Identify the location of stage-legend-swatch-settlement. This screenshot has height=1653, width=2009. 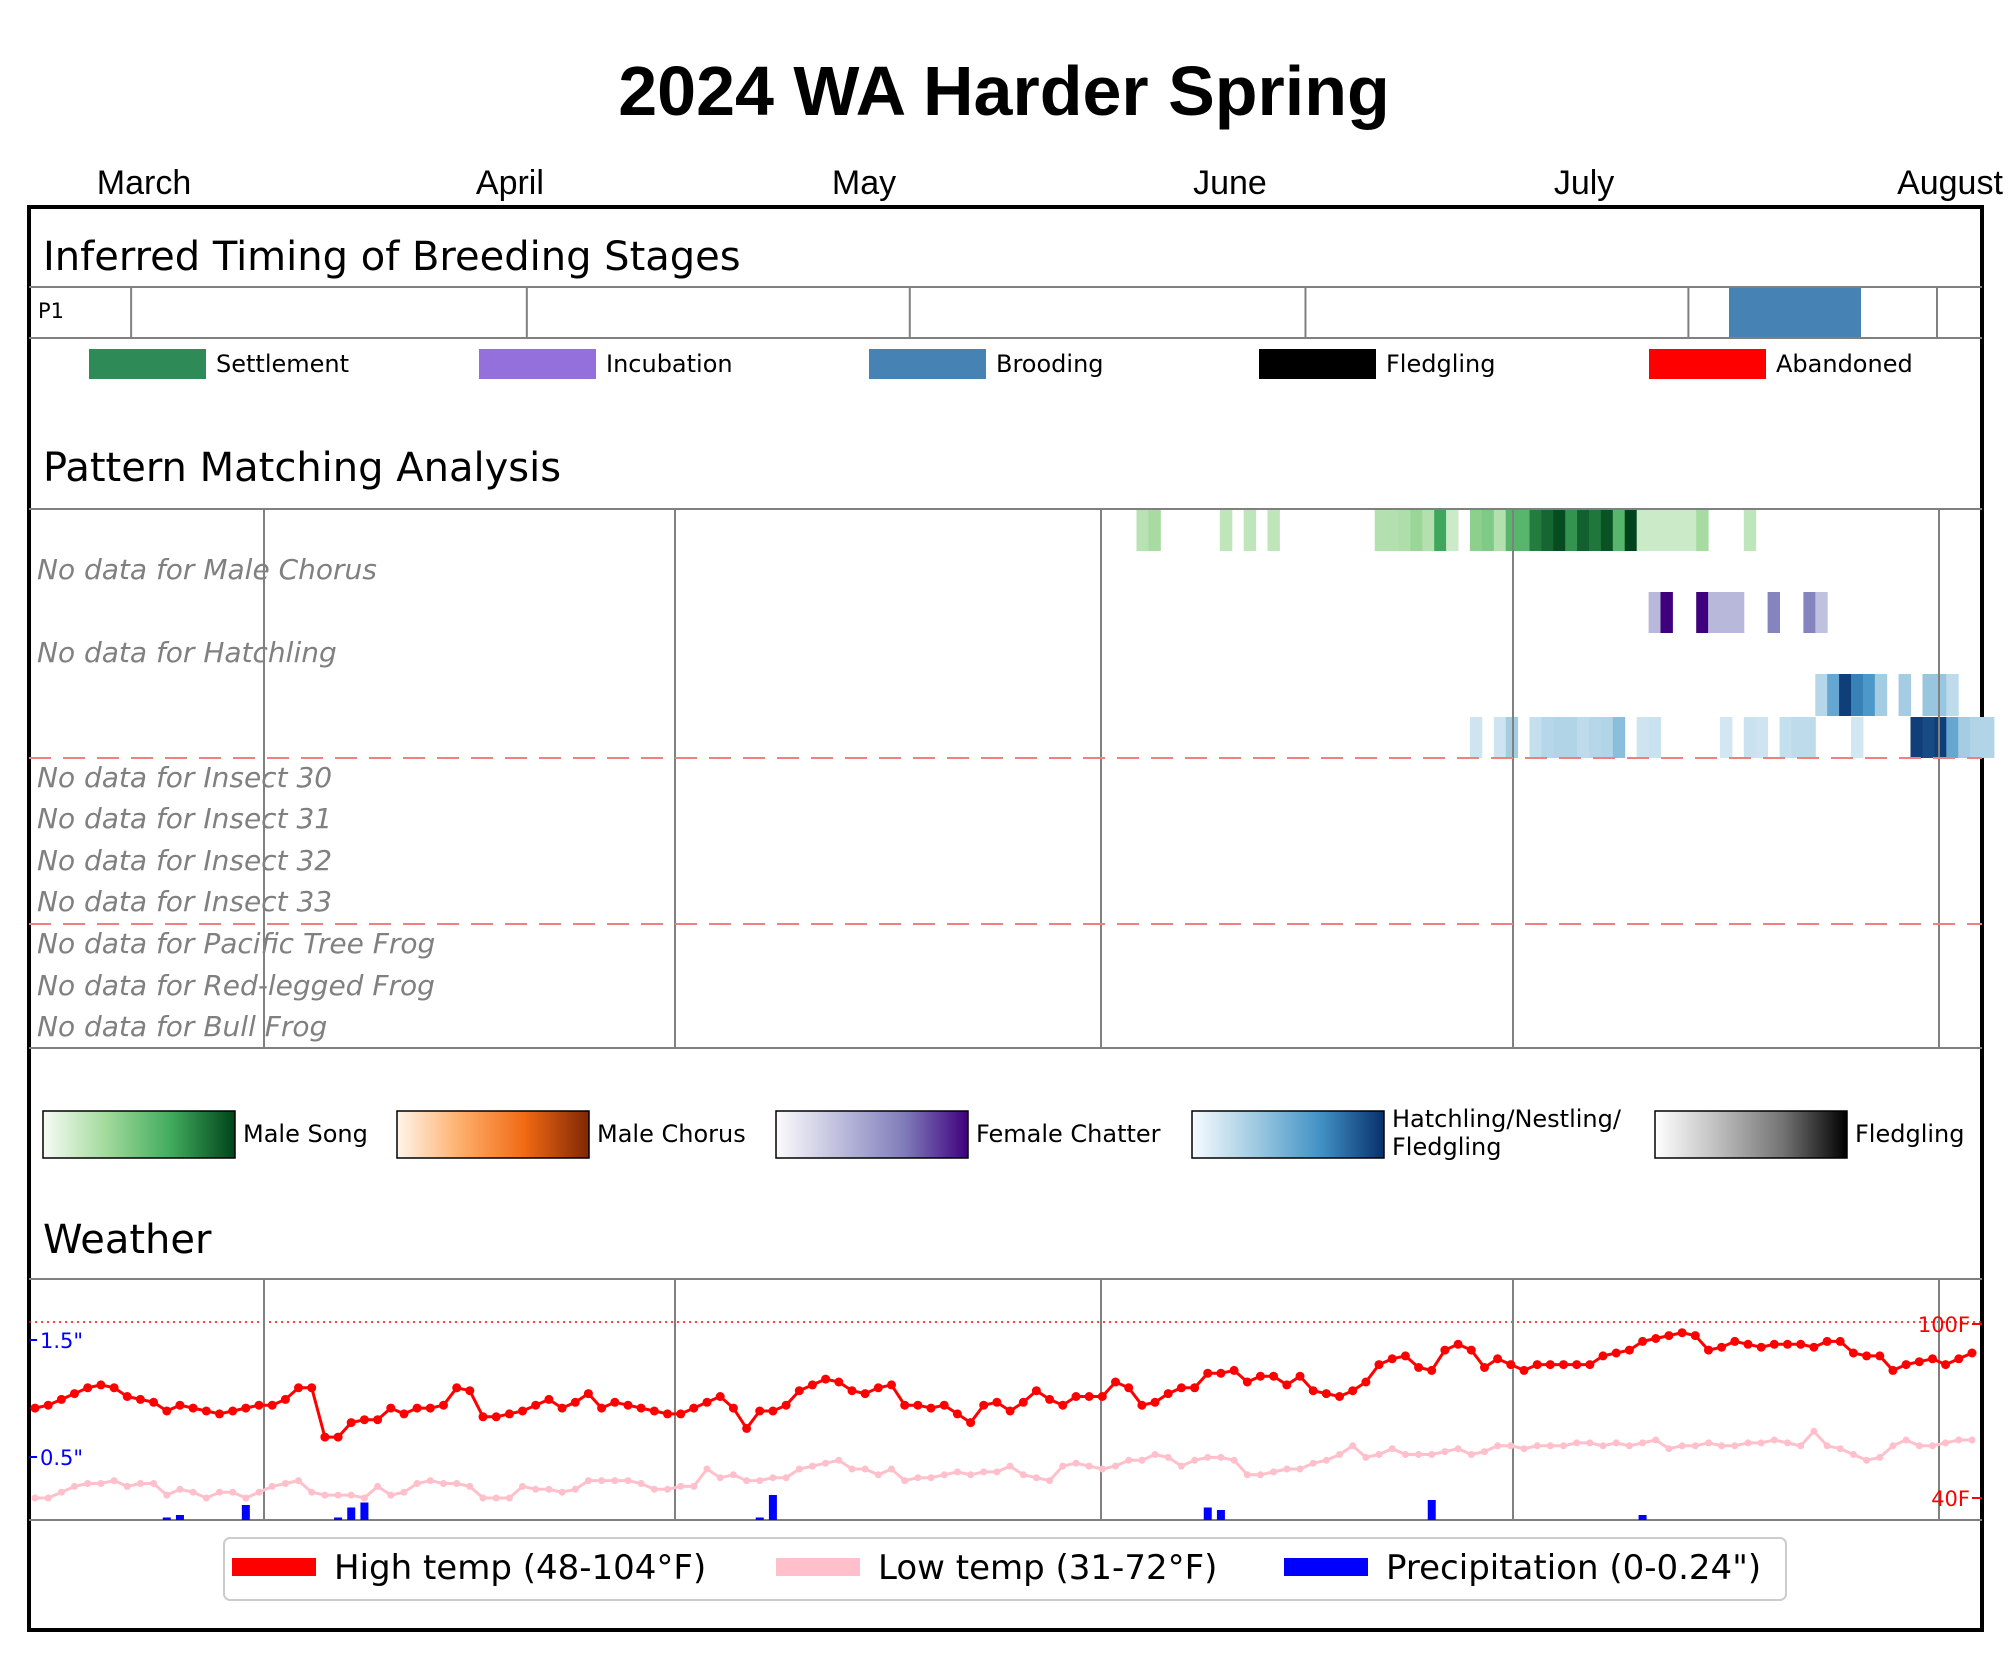
(147, 364).